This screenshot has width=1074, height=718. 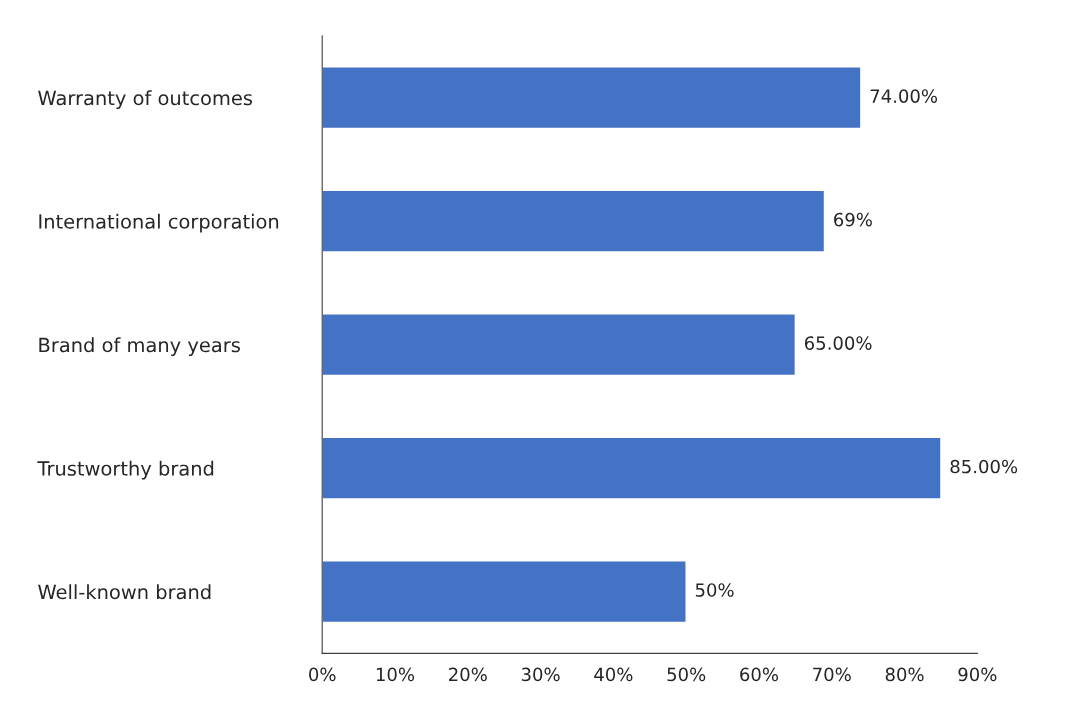 What do you see at coordinates (124, 592) in the screenshot?
I see `y-tick-label: Well-known brand` at bounding box center [124, 592].